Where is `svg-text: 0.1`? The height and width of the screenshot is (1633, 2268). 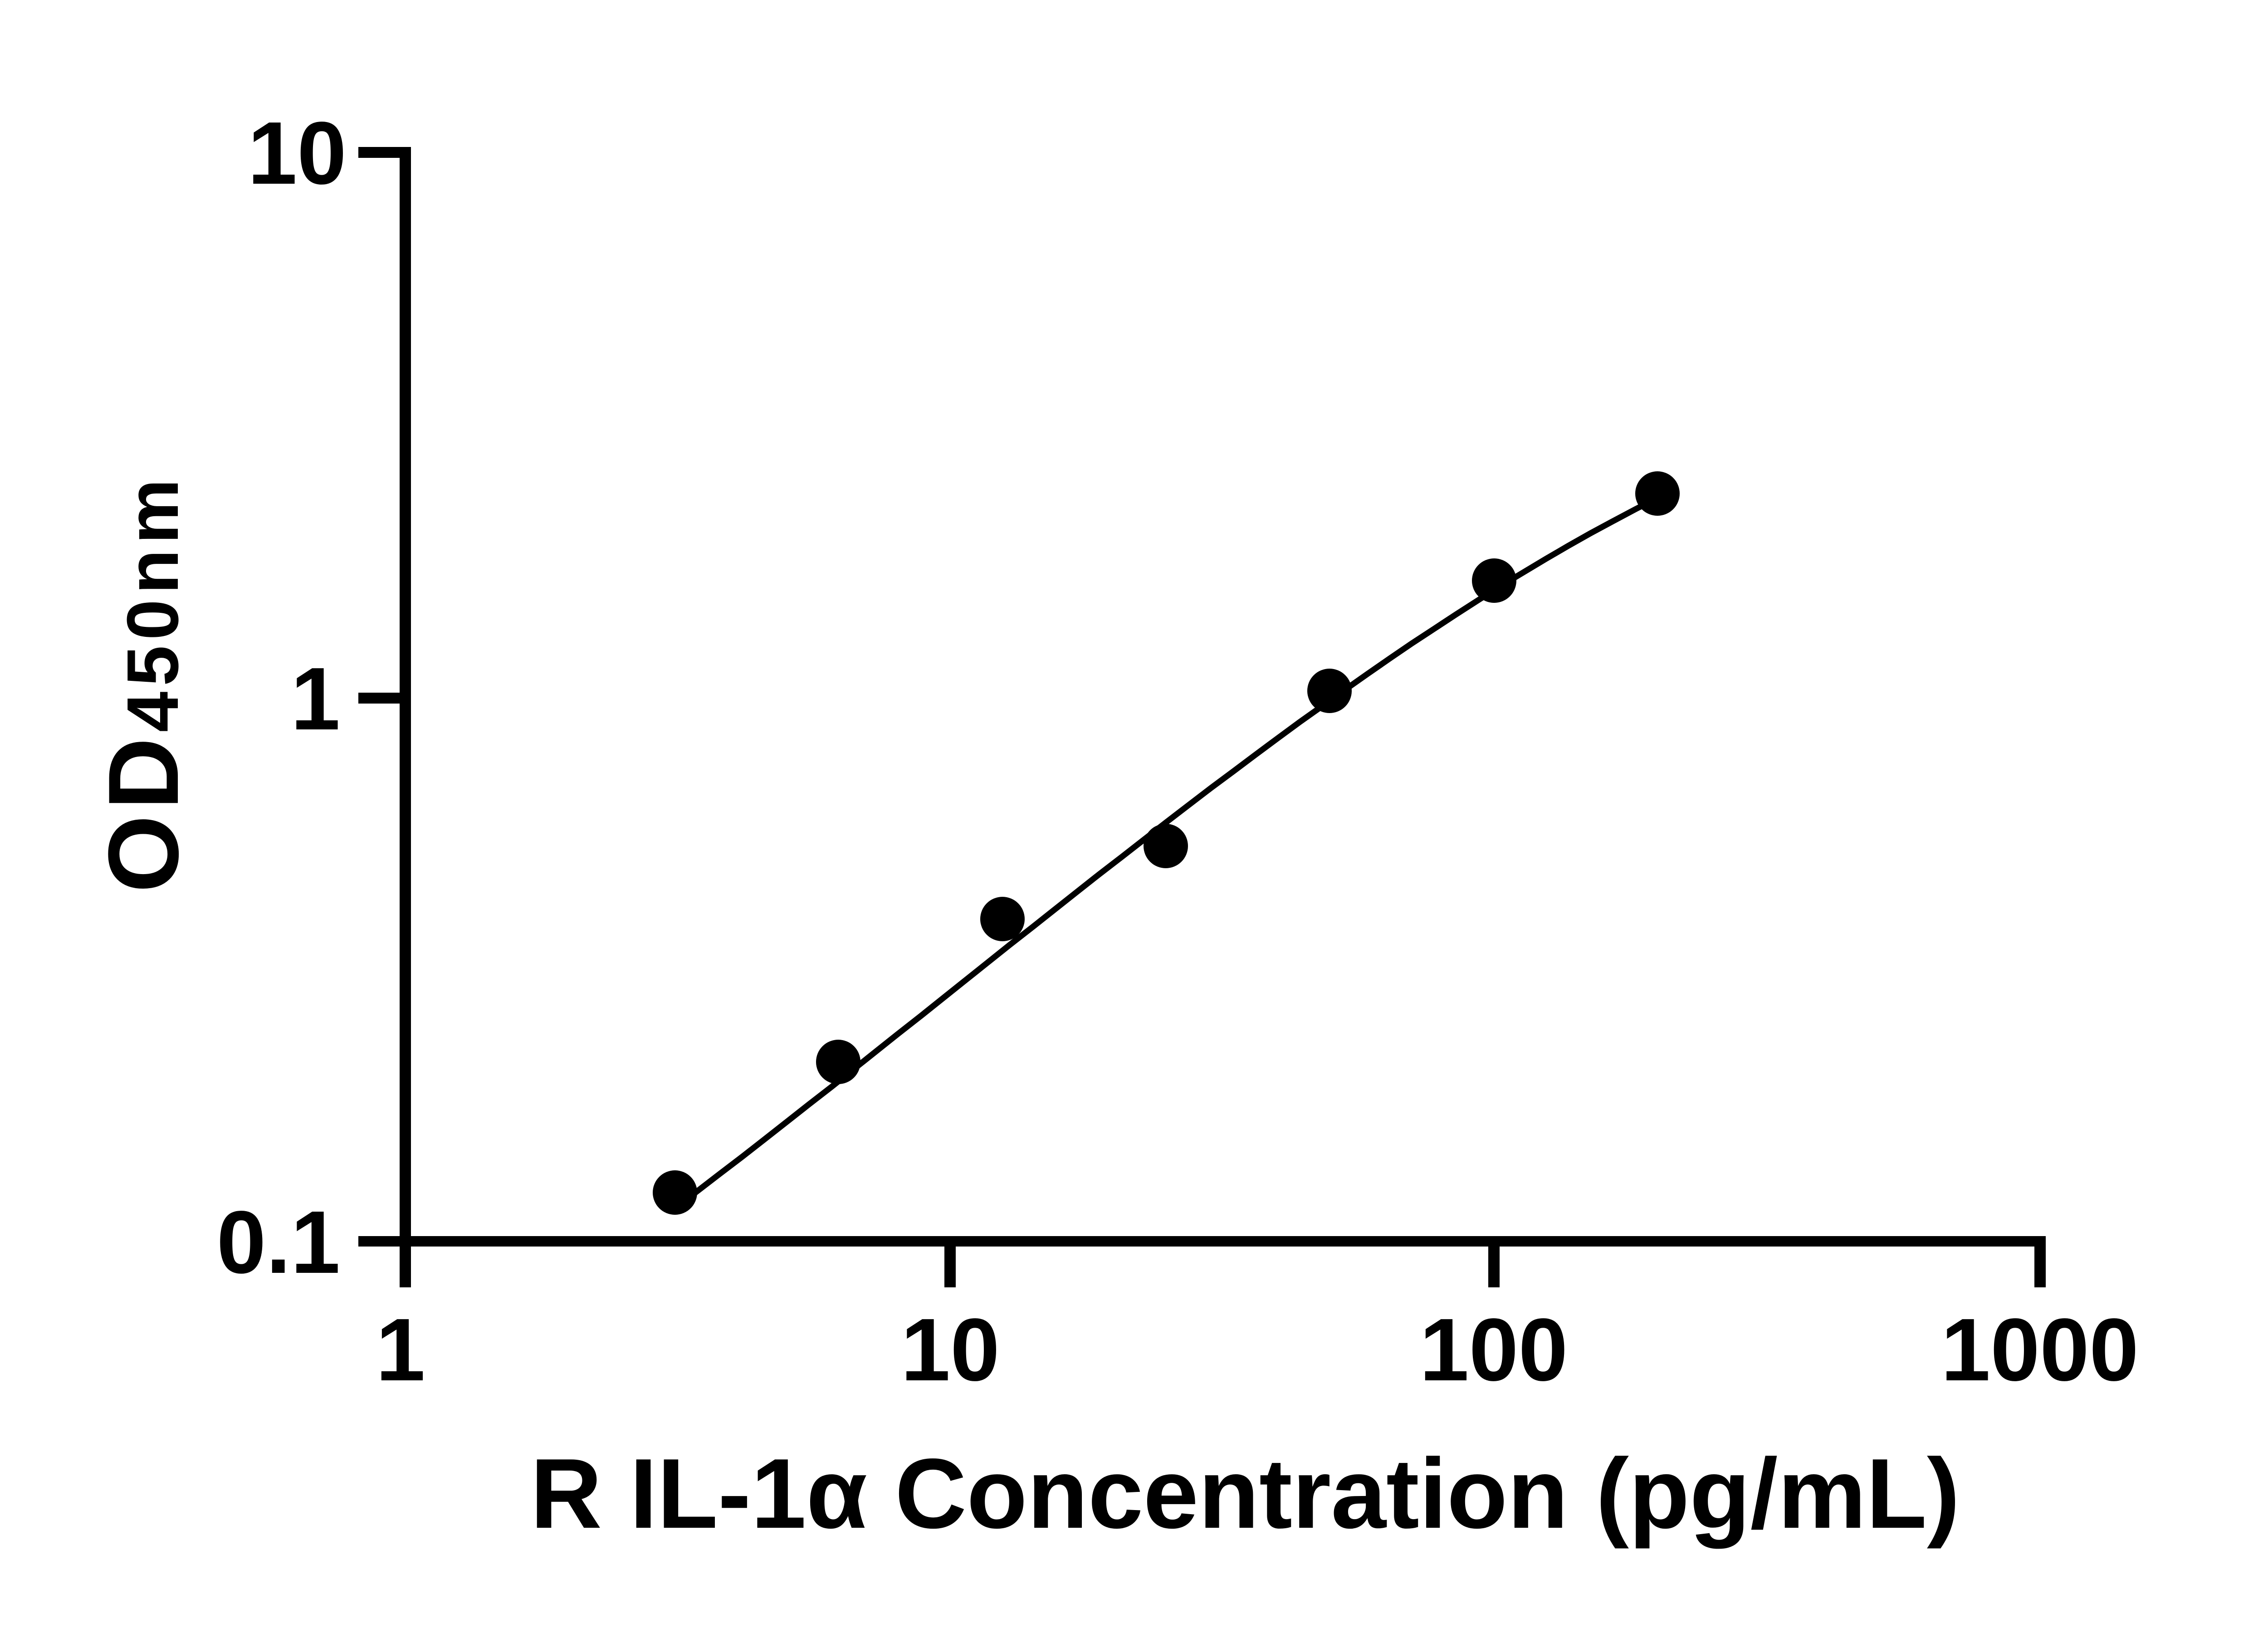 svg-text: 0.1 is located at coordinates (278, 1242).